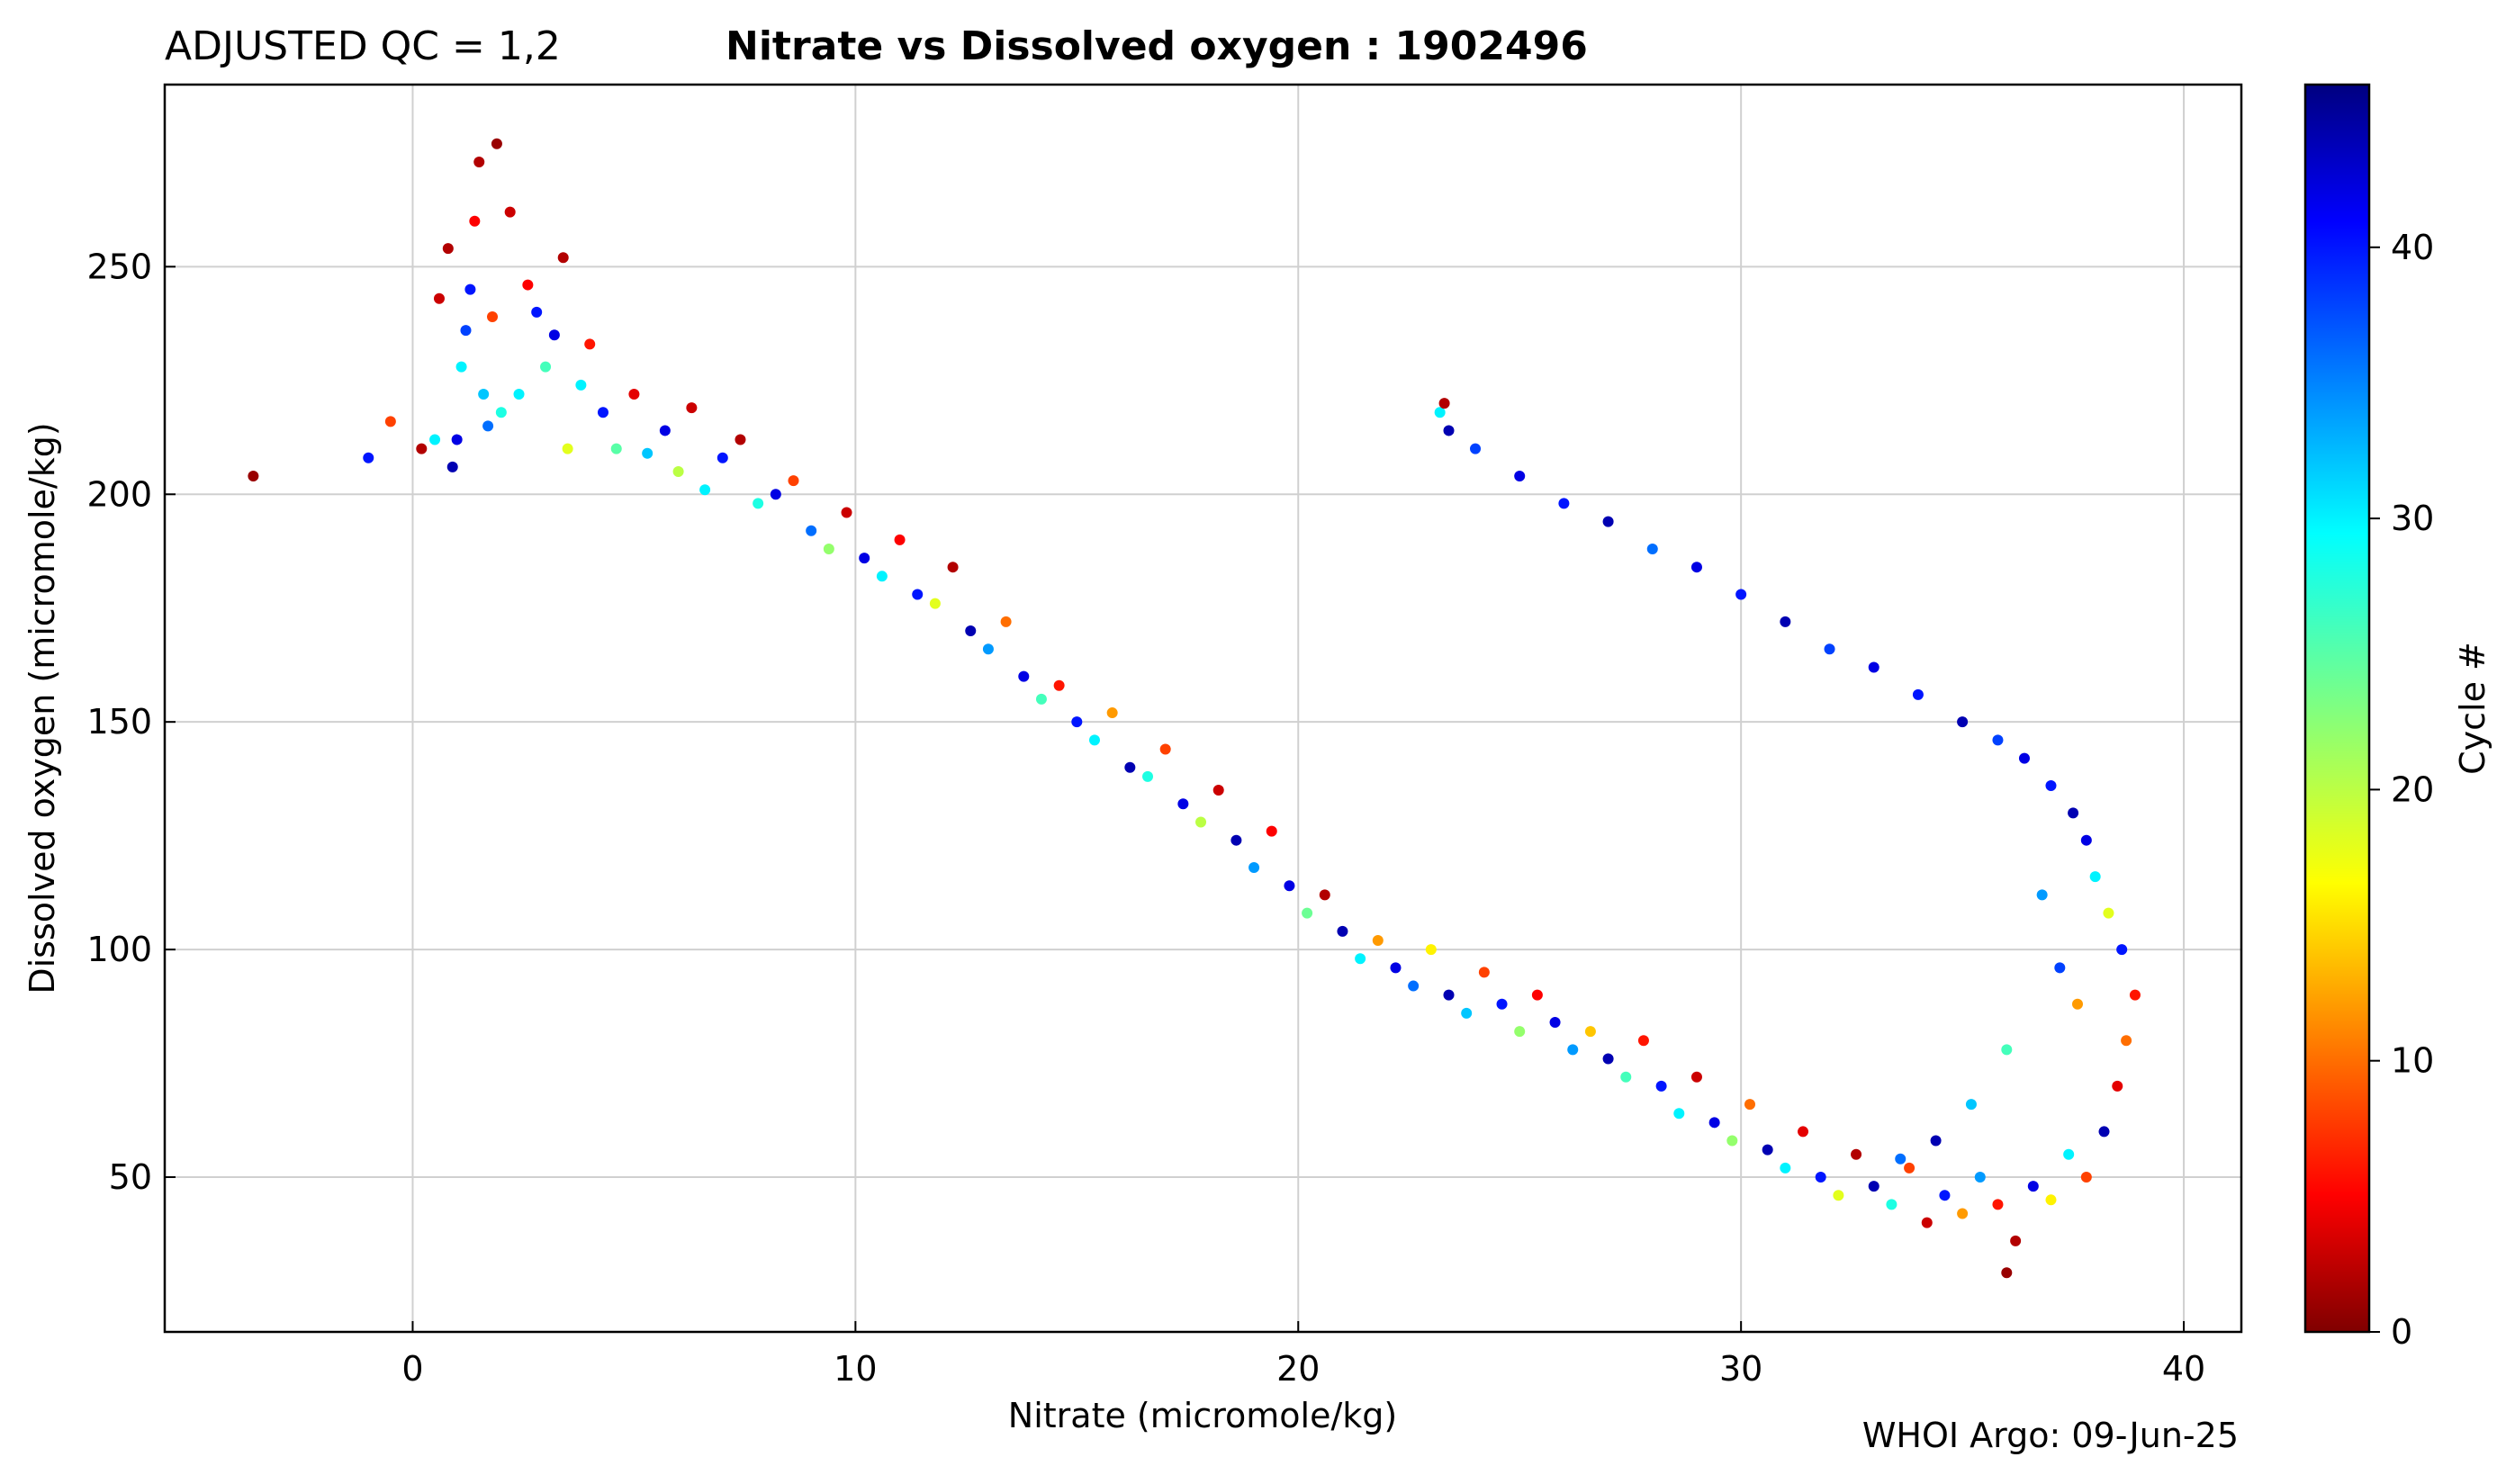  I want to click on colorbar-tick-label: 0, so click(2401, 1332).